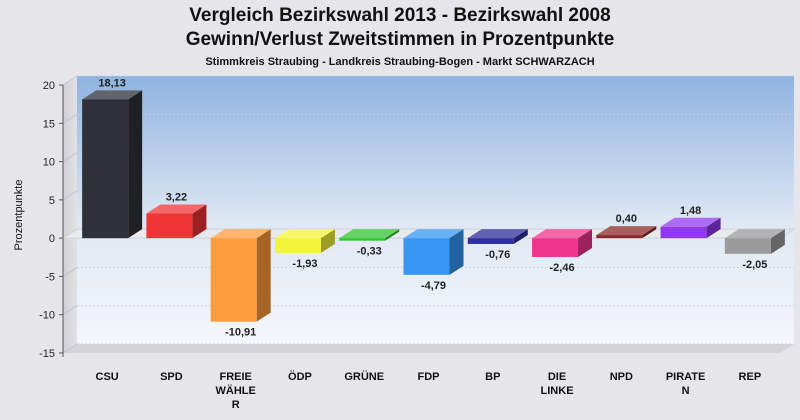 The image size is (800, 420). I want to click on x-tick-label: REP, so click(750, 377).